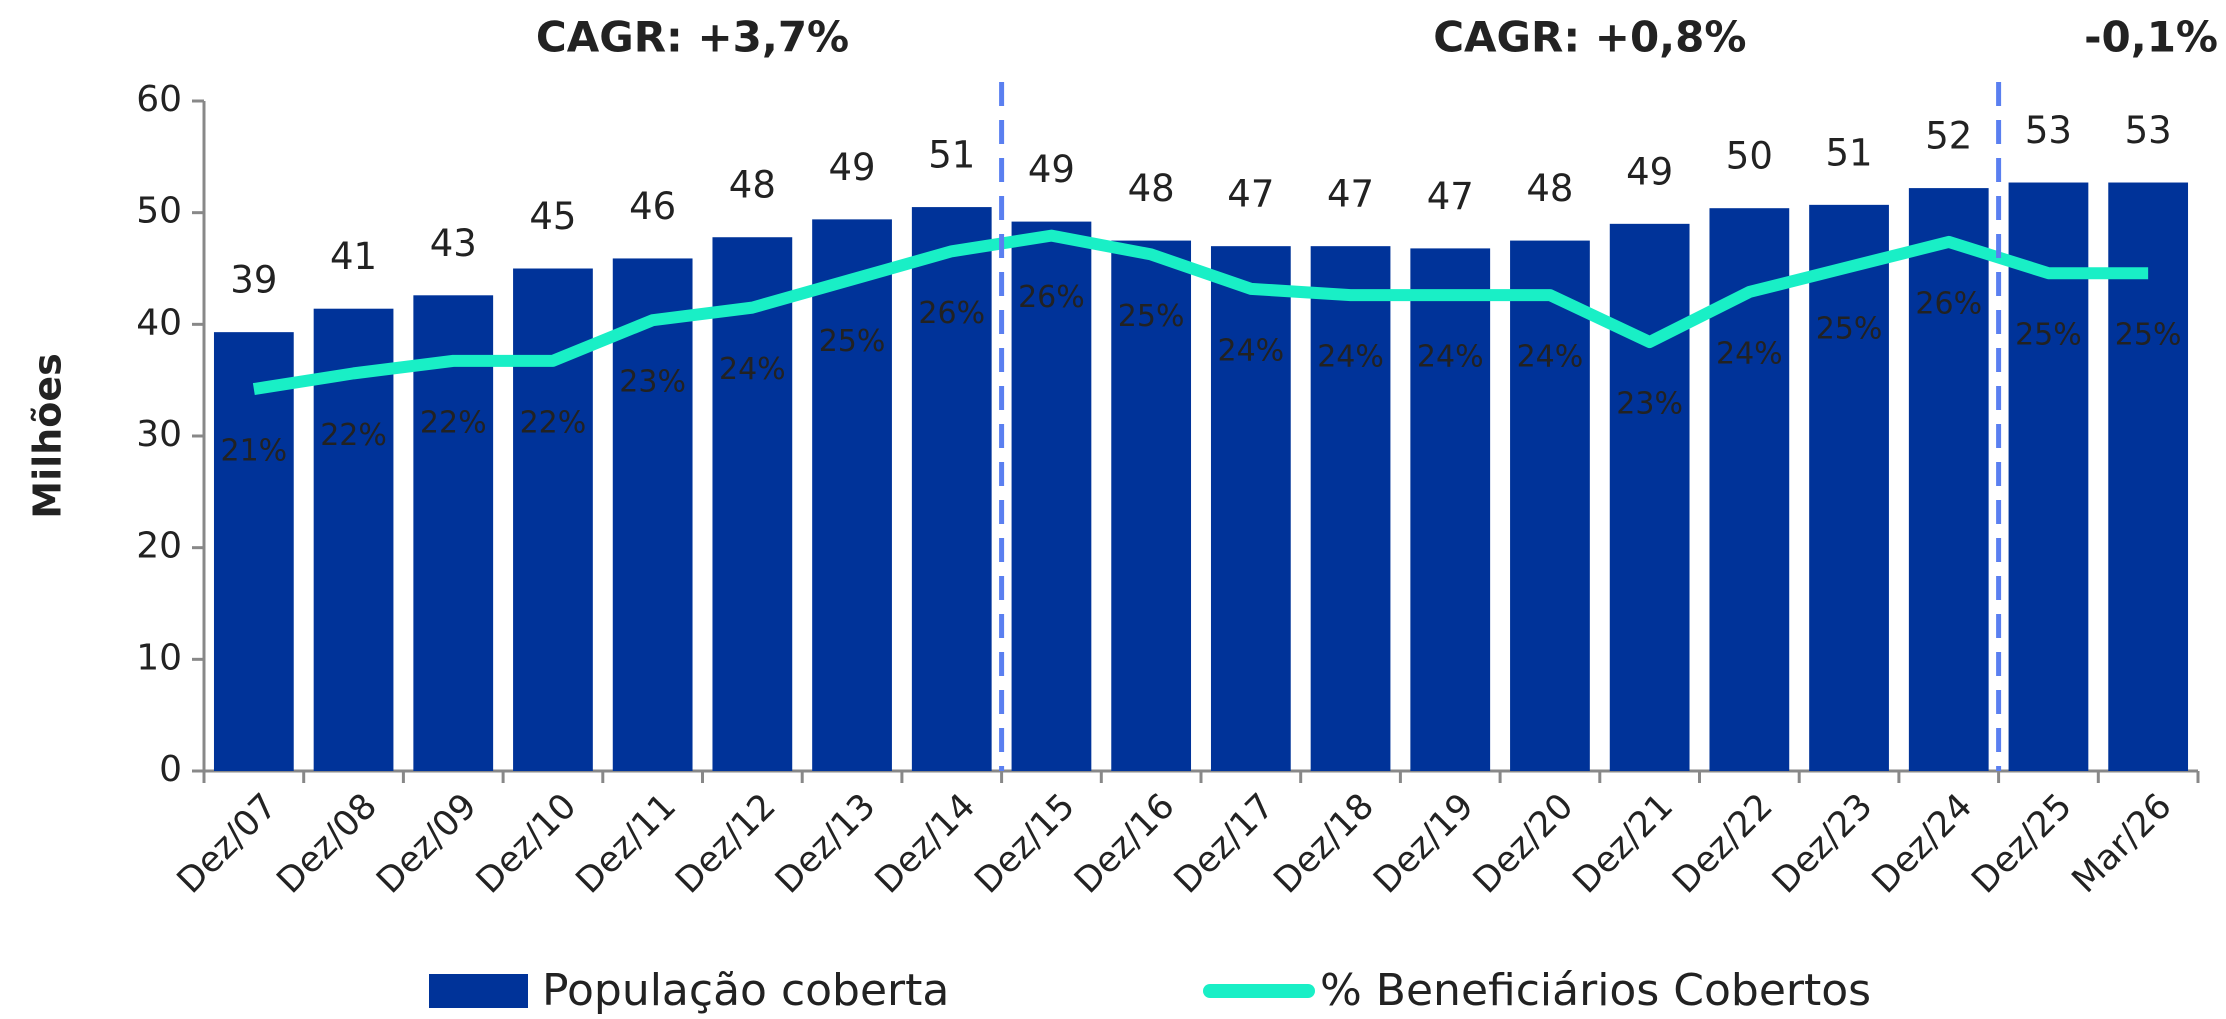  What do you see at coordinates (1822, 843) in the screenshot?
I see `x-tick-label: Dez/23` at bounding box center [1822, 843].